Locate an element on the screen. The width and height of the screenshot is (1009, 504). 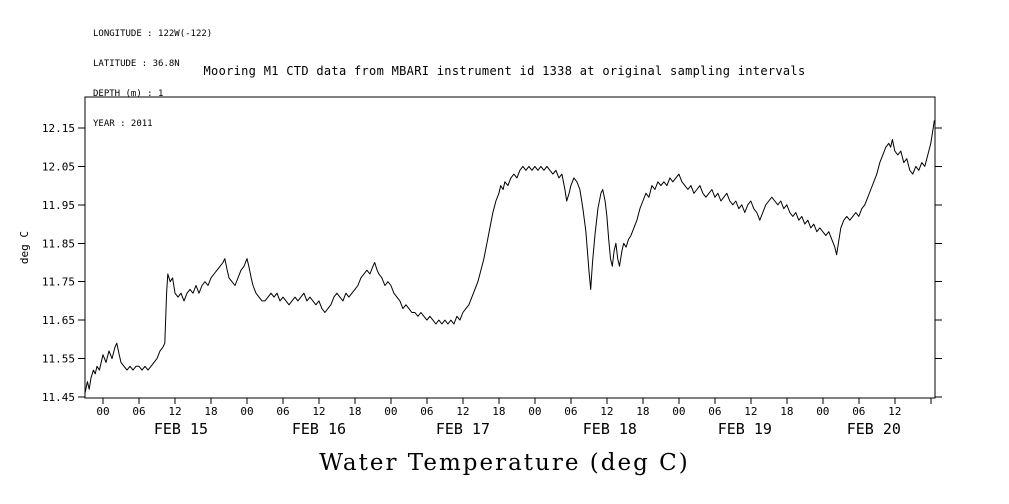
x-axis-title: Water Temperature (deg C) is located at coordinates (504, 463).